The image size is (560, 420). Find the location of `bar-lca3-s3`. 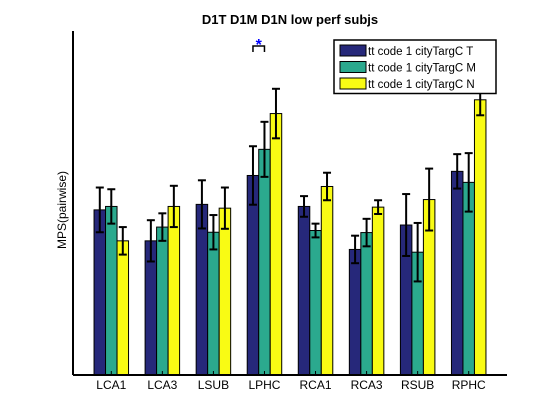

bar-lca3-s3 is located at coordinates (174, 290).